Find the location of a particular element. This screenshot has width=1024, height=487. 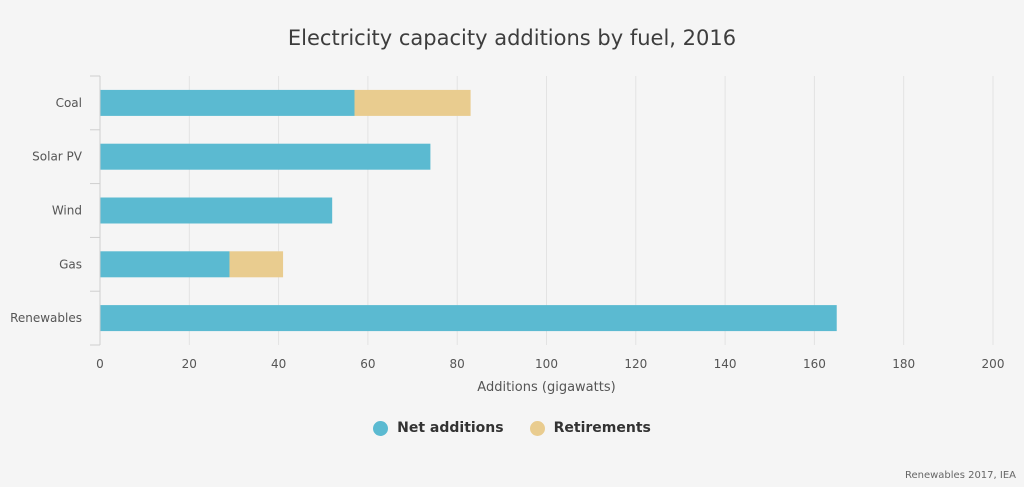

y-category-label: Solar PV is located at coordinates (57, 157).